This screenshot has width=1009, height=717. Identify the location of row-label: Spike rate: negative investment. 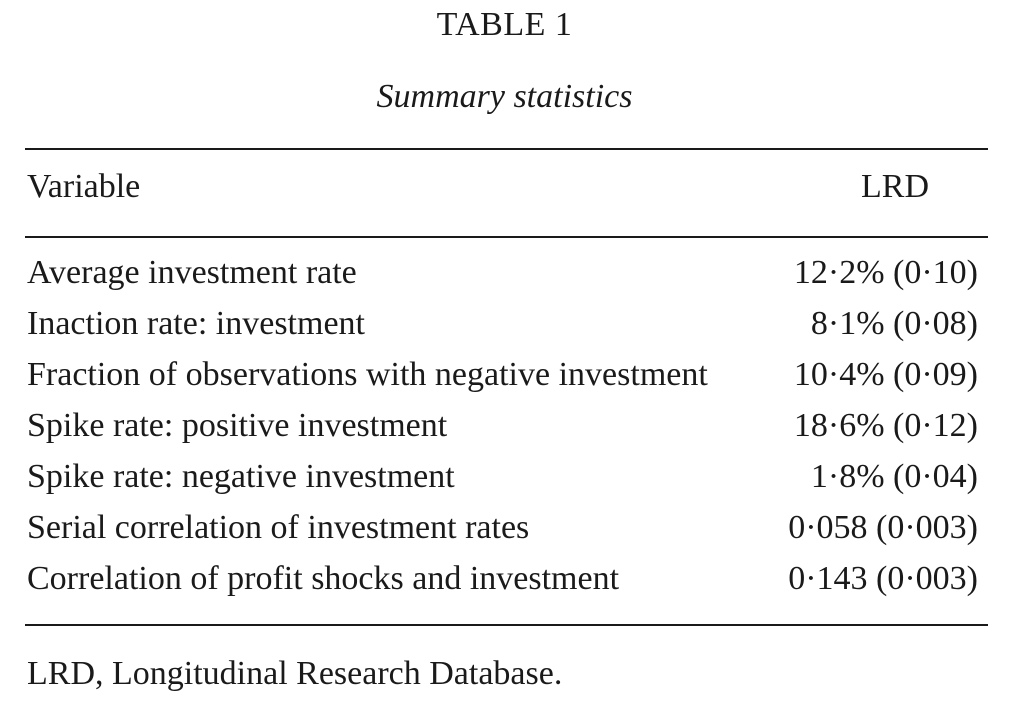
(241, 476).